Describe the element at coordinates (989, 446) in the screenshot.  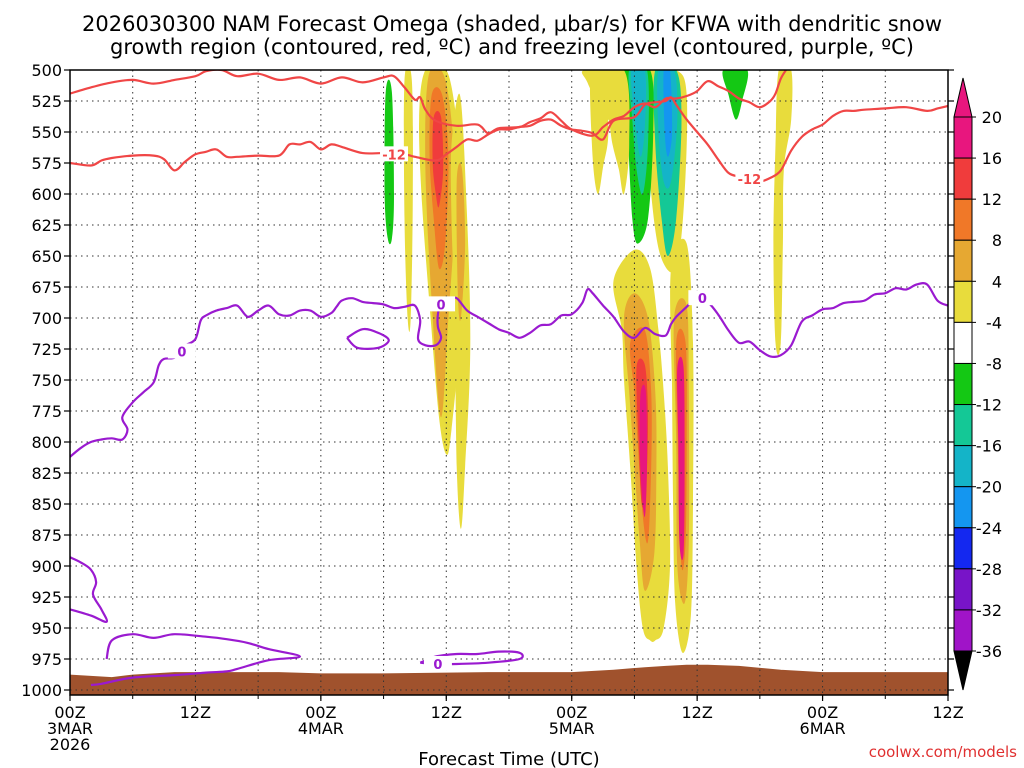
I see `colorbar-label-8: -16` at that location.